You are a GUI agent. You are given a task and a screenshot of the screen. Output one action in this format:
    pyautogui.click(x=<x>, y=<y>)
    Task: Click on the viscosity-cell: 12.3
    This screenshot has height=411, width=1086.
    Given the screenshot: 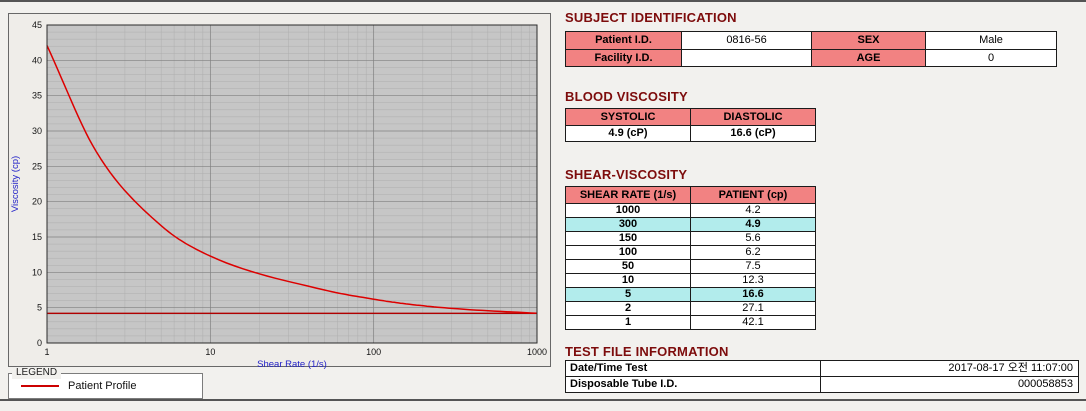 What is the action you would take?
    pyautogui.click(x=753, y=280)
    